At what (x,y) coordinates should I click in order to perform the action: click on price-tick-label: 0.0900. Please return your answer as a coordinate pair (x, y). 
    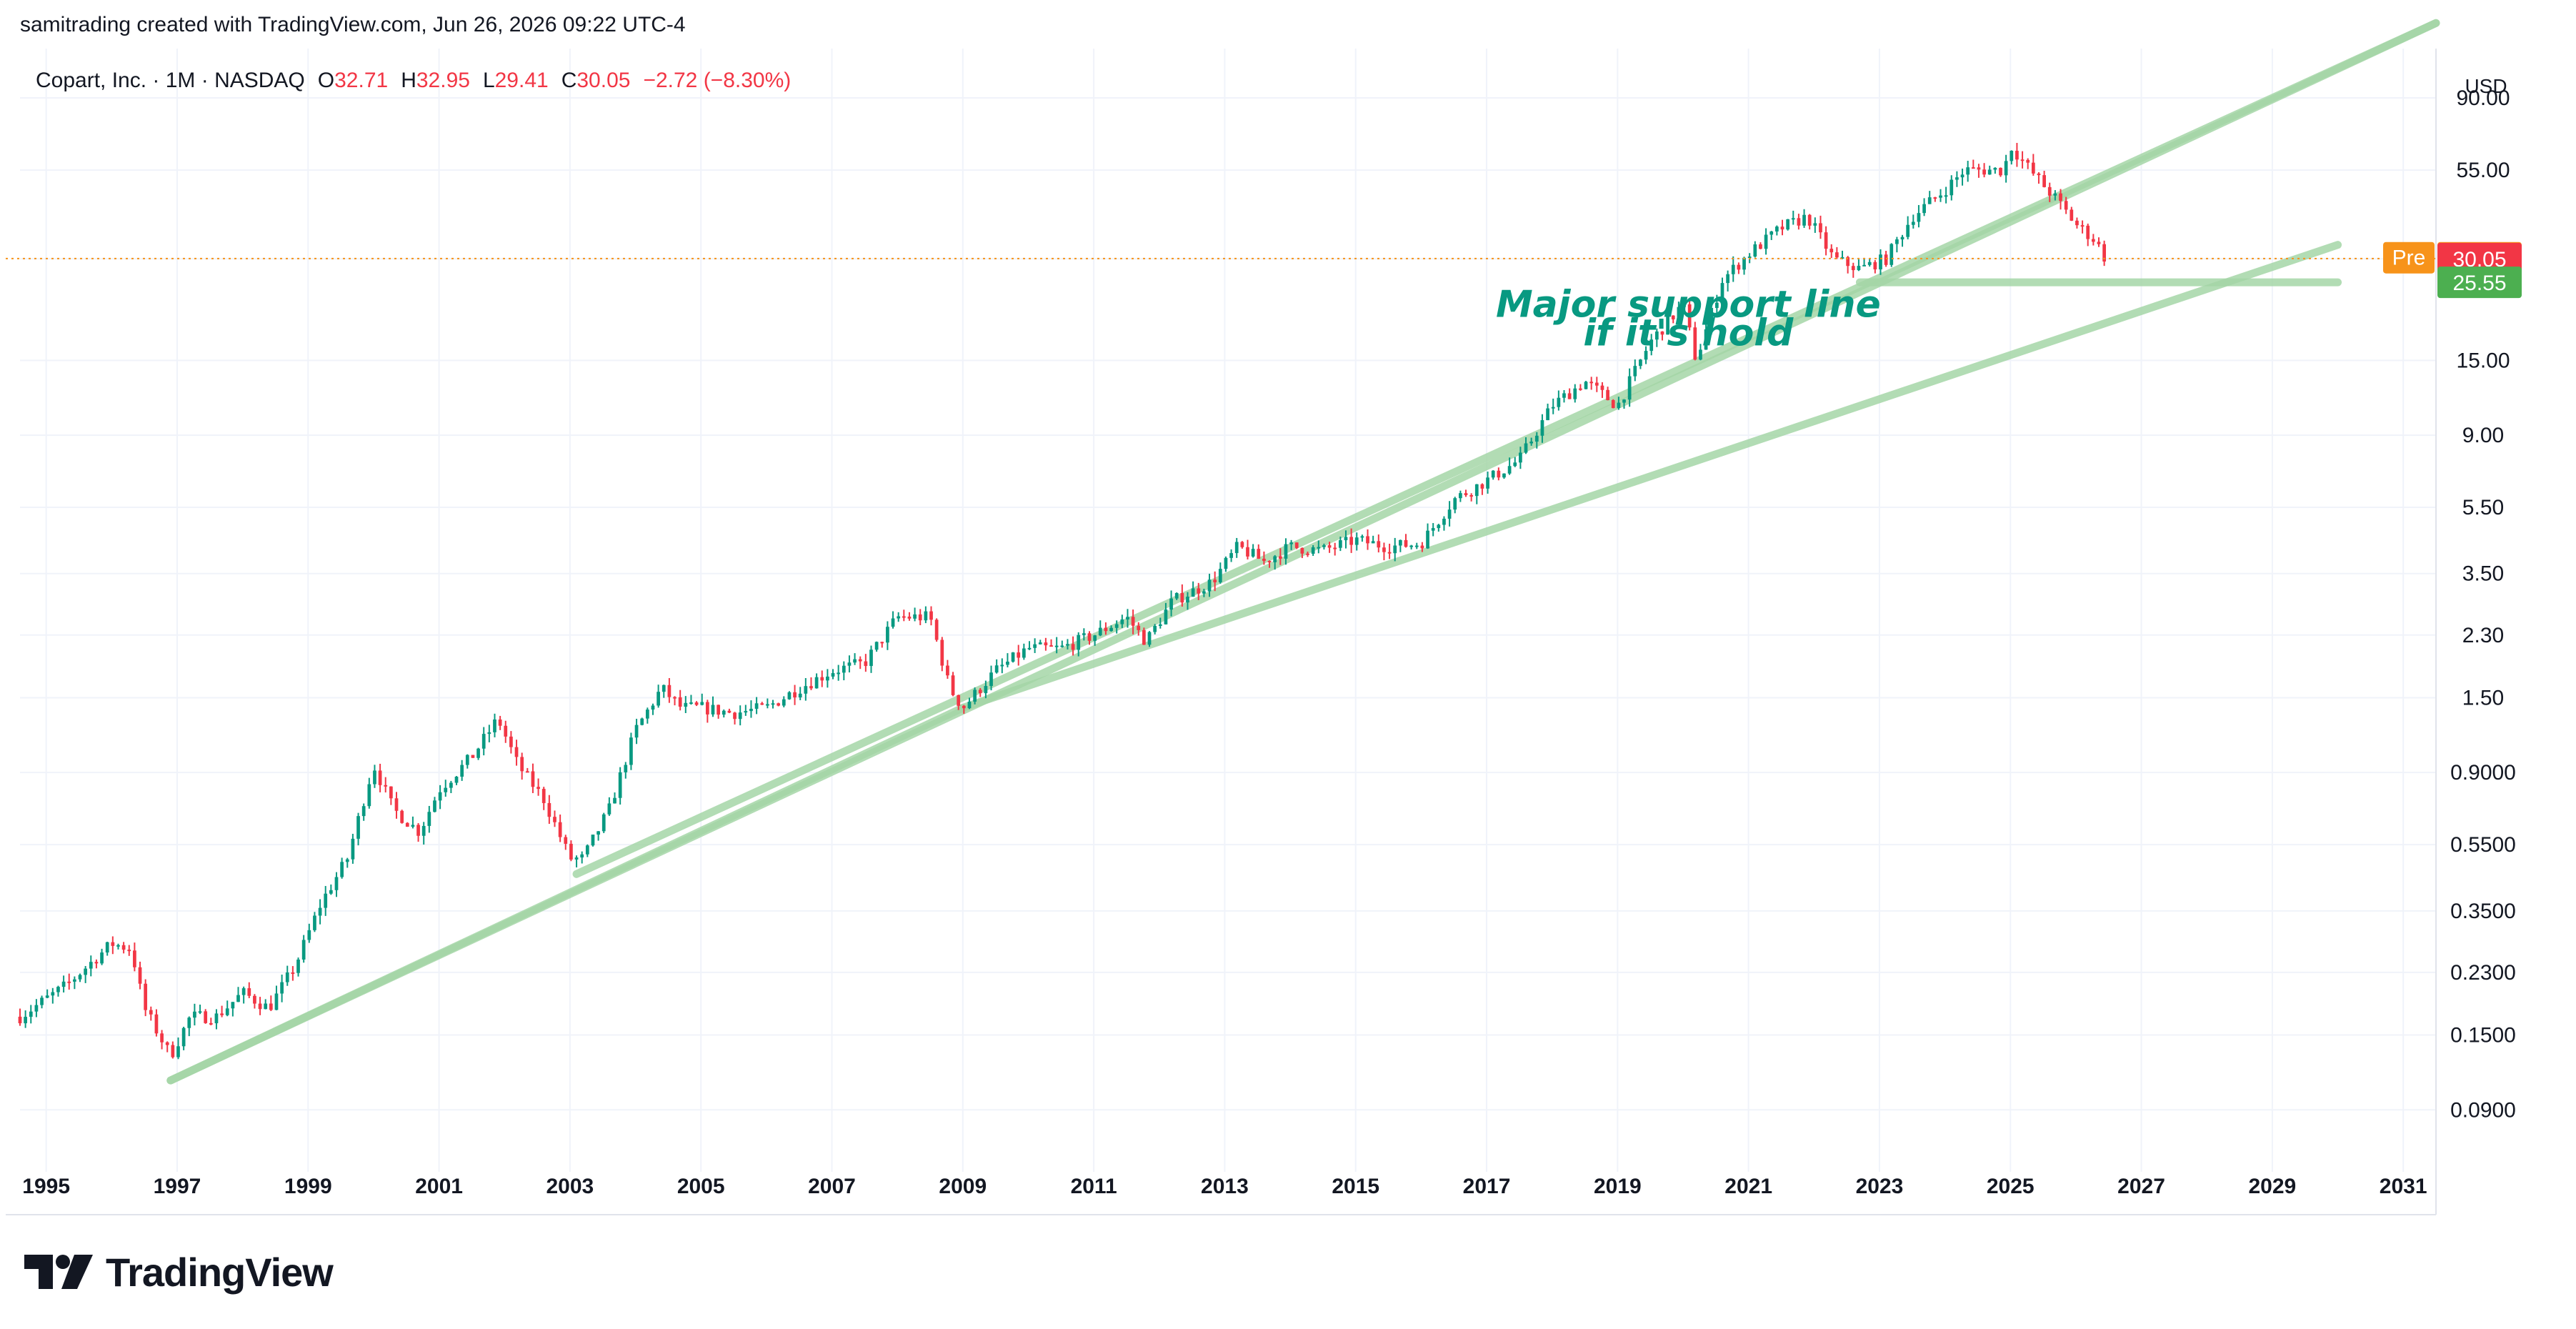
    Looking at the image, I should click on (2483, 1110).